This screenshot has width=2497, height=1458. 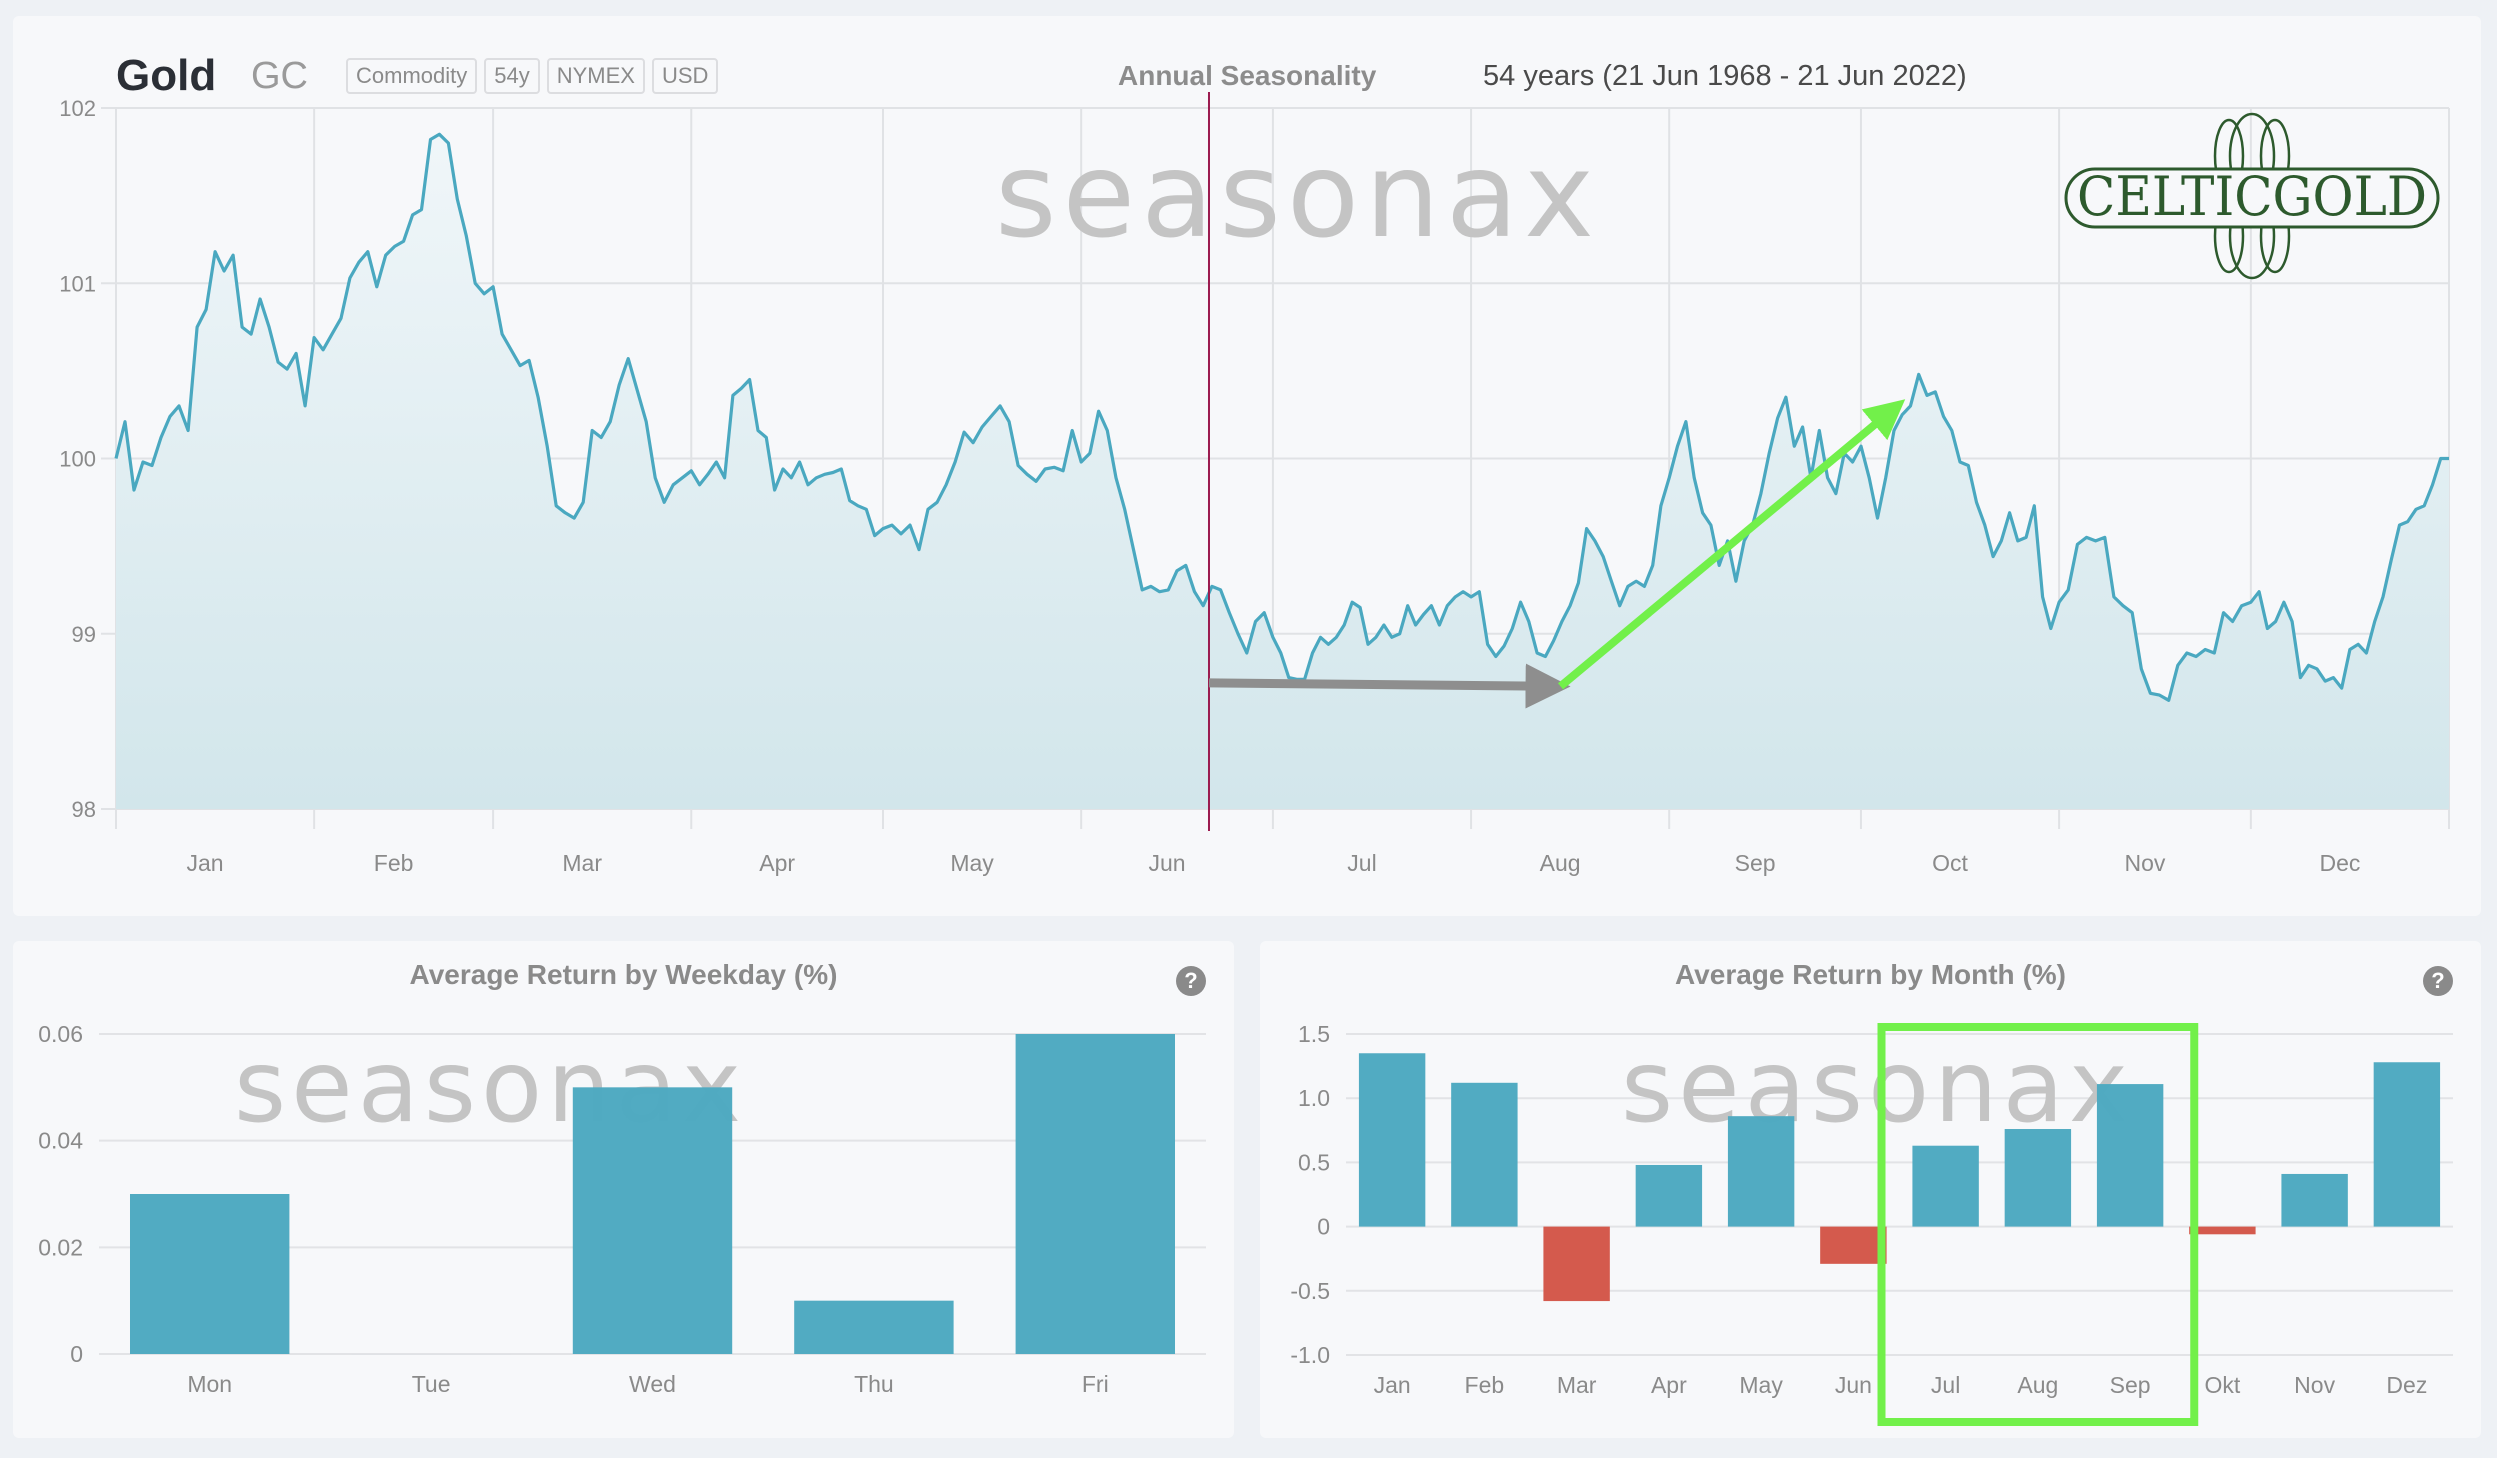 I want to click on x-tick-label: Wed, so click(x=652, y=1384).